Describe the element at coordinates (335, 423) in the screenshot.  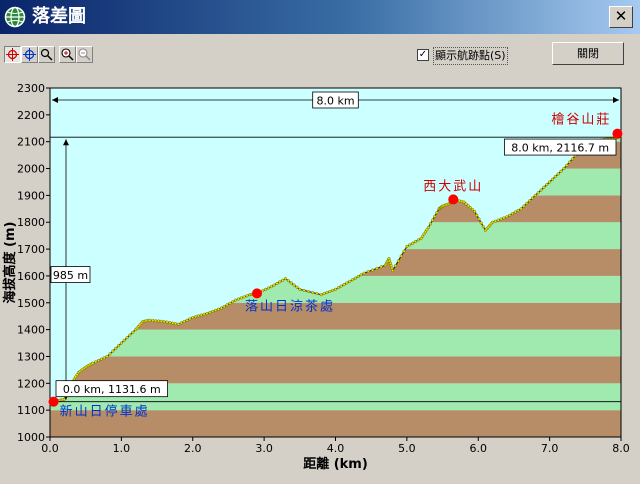
I see `terrain-band` at that location.